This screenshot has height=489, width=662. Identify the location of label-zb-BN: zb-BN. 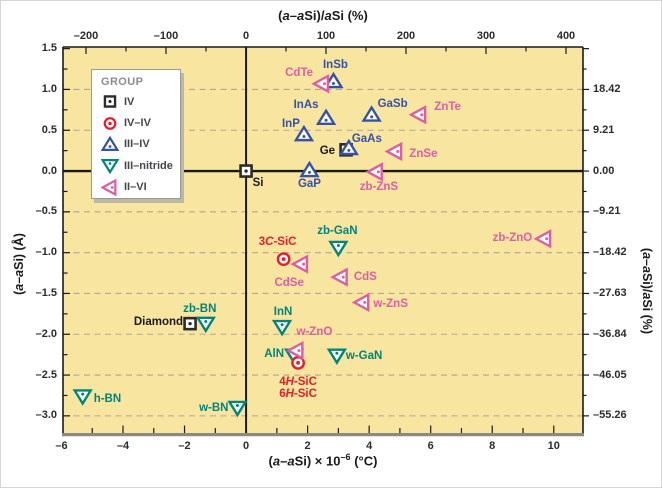
(200, 308).